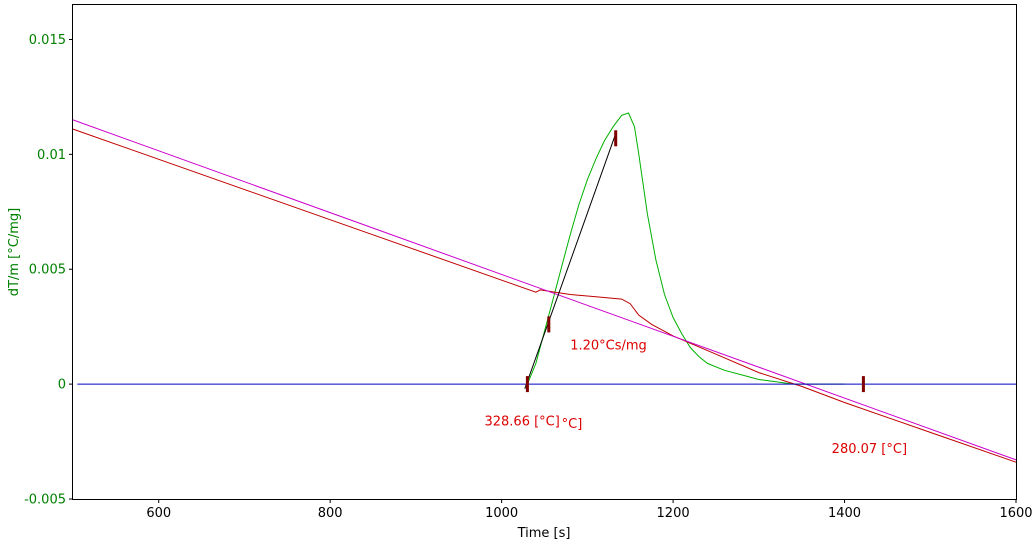 Image resolution: width=1032 pixels, height=544 pixels. What do you see at coordinates (673, 513) in the screenshot?
I see `x-tick-label-3: 1200` at bounding box center [673, 513].